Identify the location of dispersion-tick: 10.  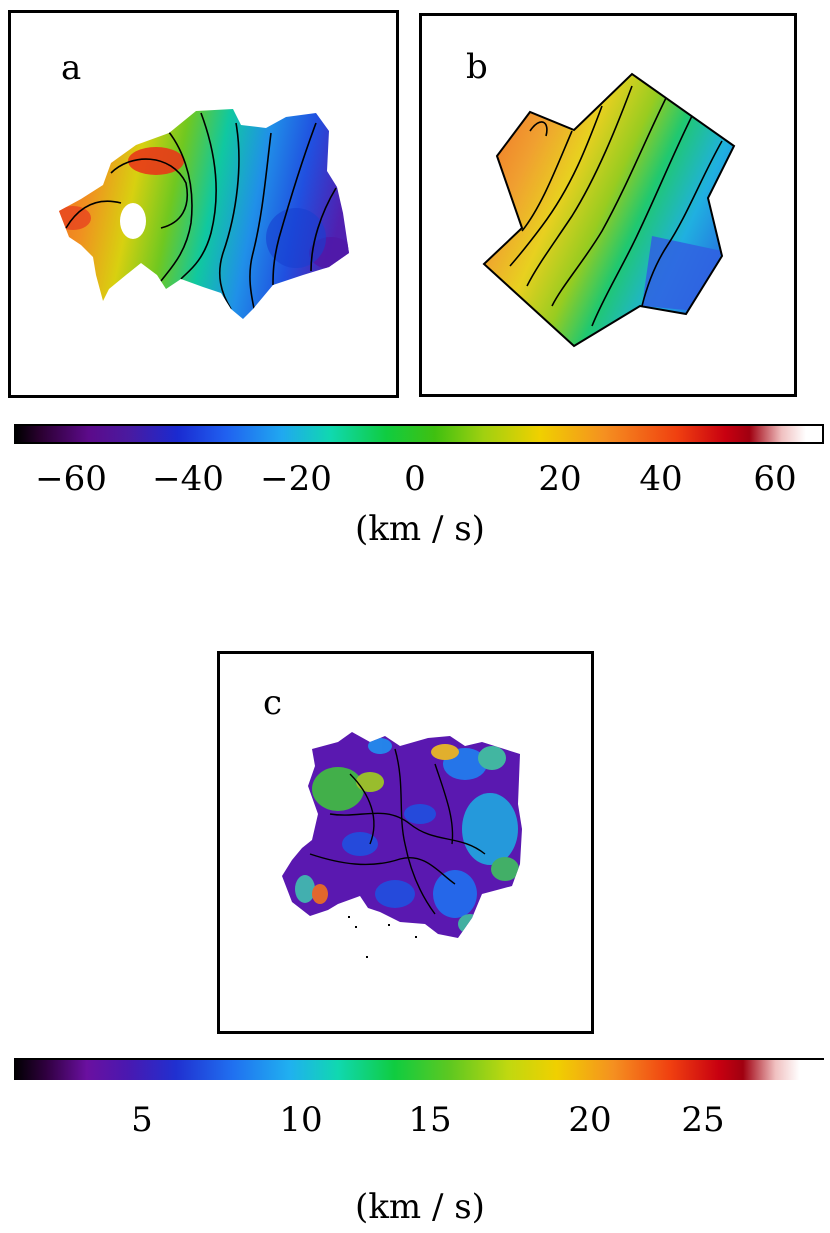
(301, 1120).